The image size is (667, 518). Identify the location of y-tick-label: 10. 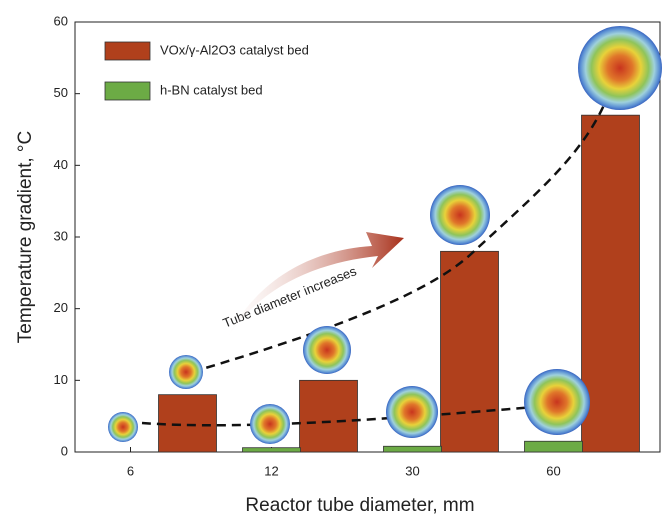
(61, 379).